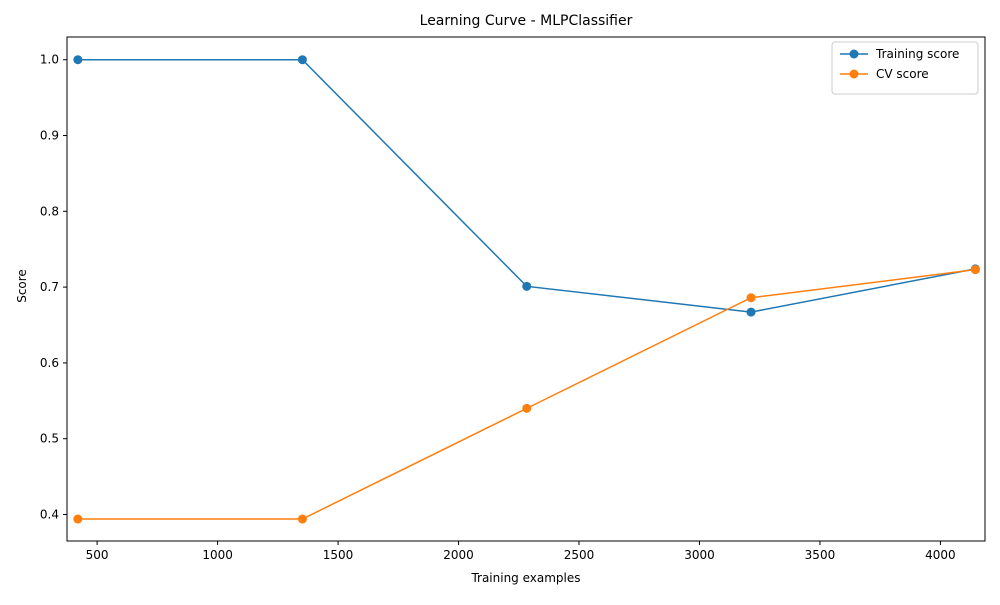 The width and height of the screenshot is (1000, 605). Describe the element at coordinates (49, 60) in the screenshot. I see `y-tick-label: 1.0` at that location.